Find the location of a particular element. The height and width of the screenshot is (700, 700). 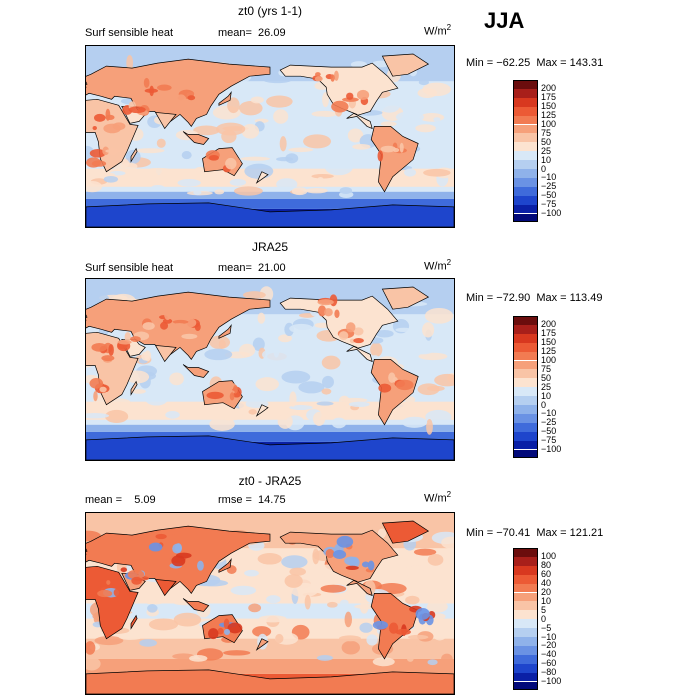

panel-3-rmse-text: rmse = 14.75 is located at coordinates (252, 500).